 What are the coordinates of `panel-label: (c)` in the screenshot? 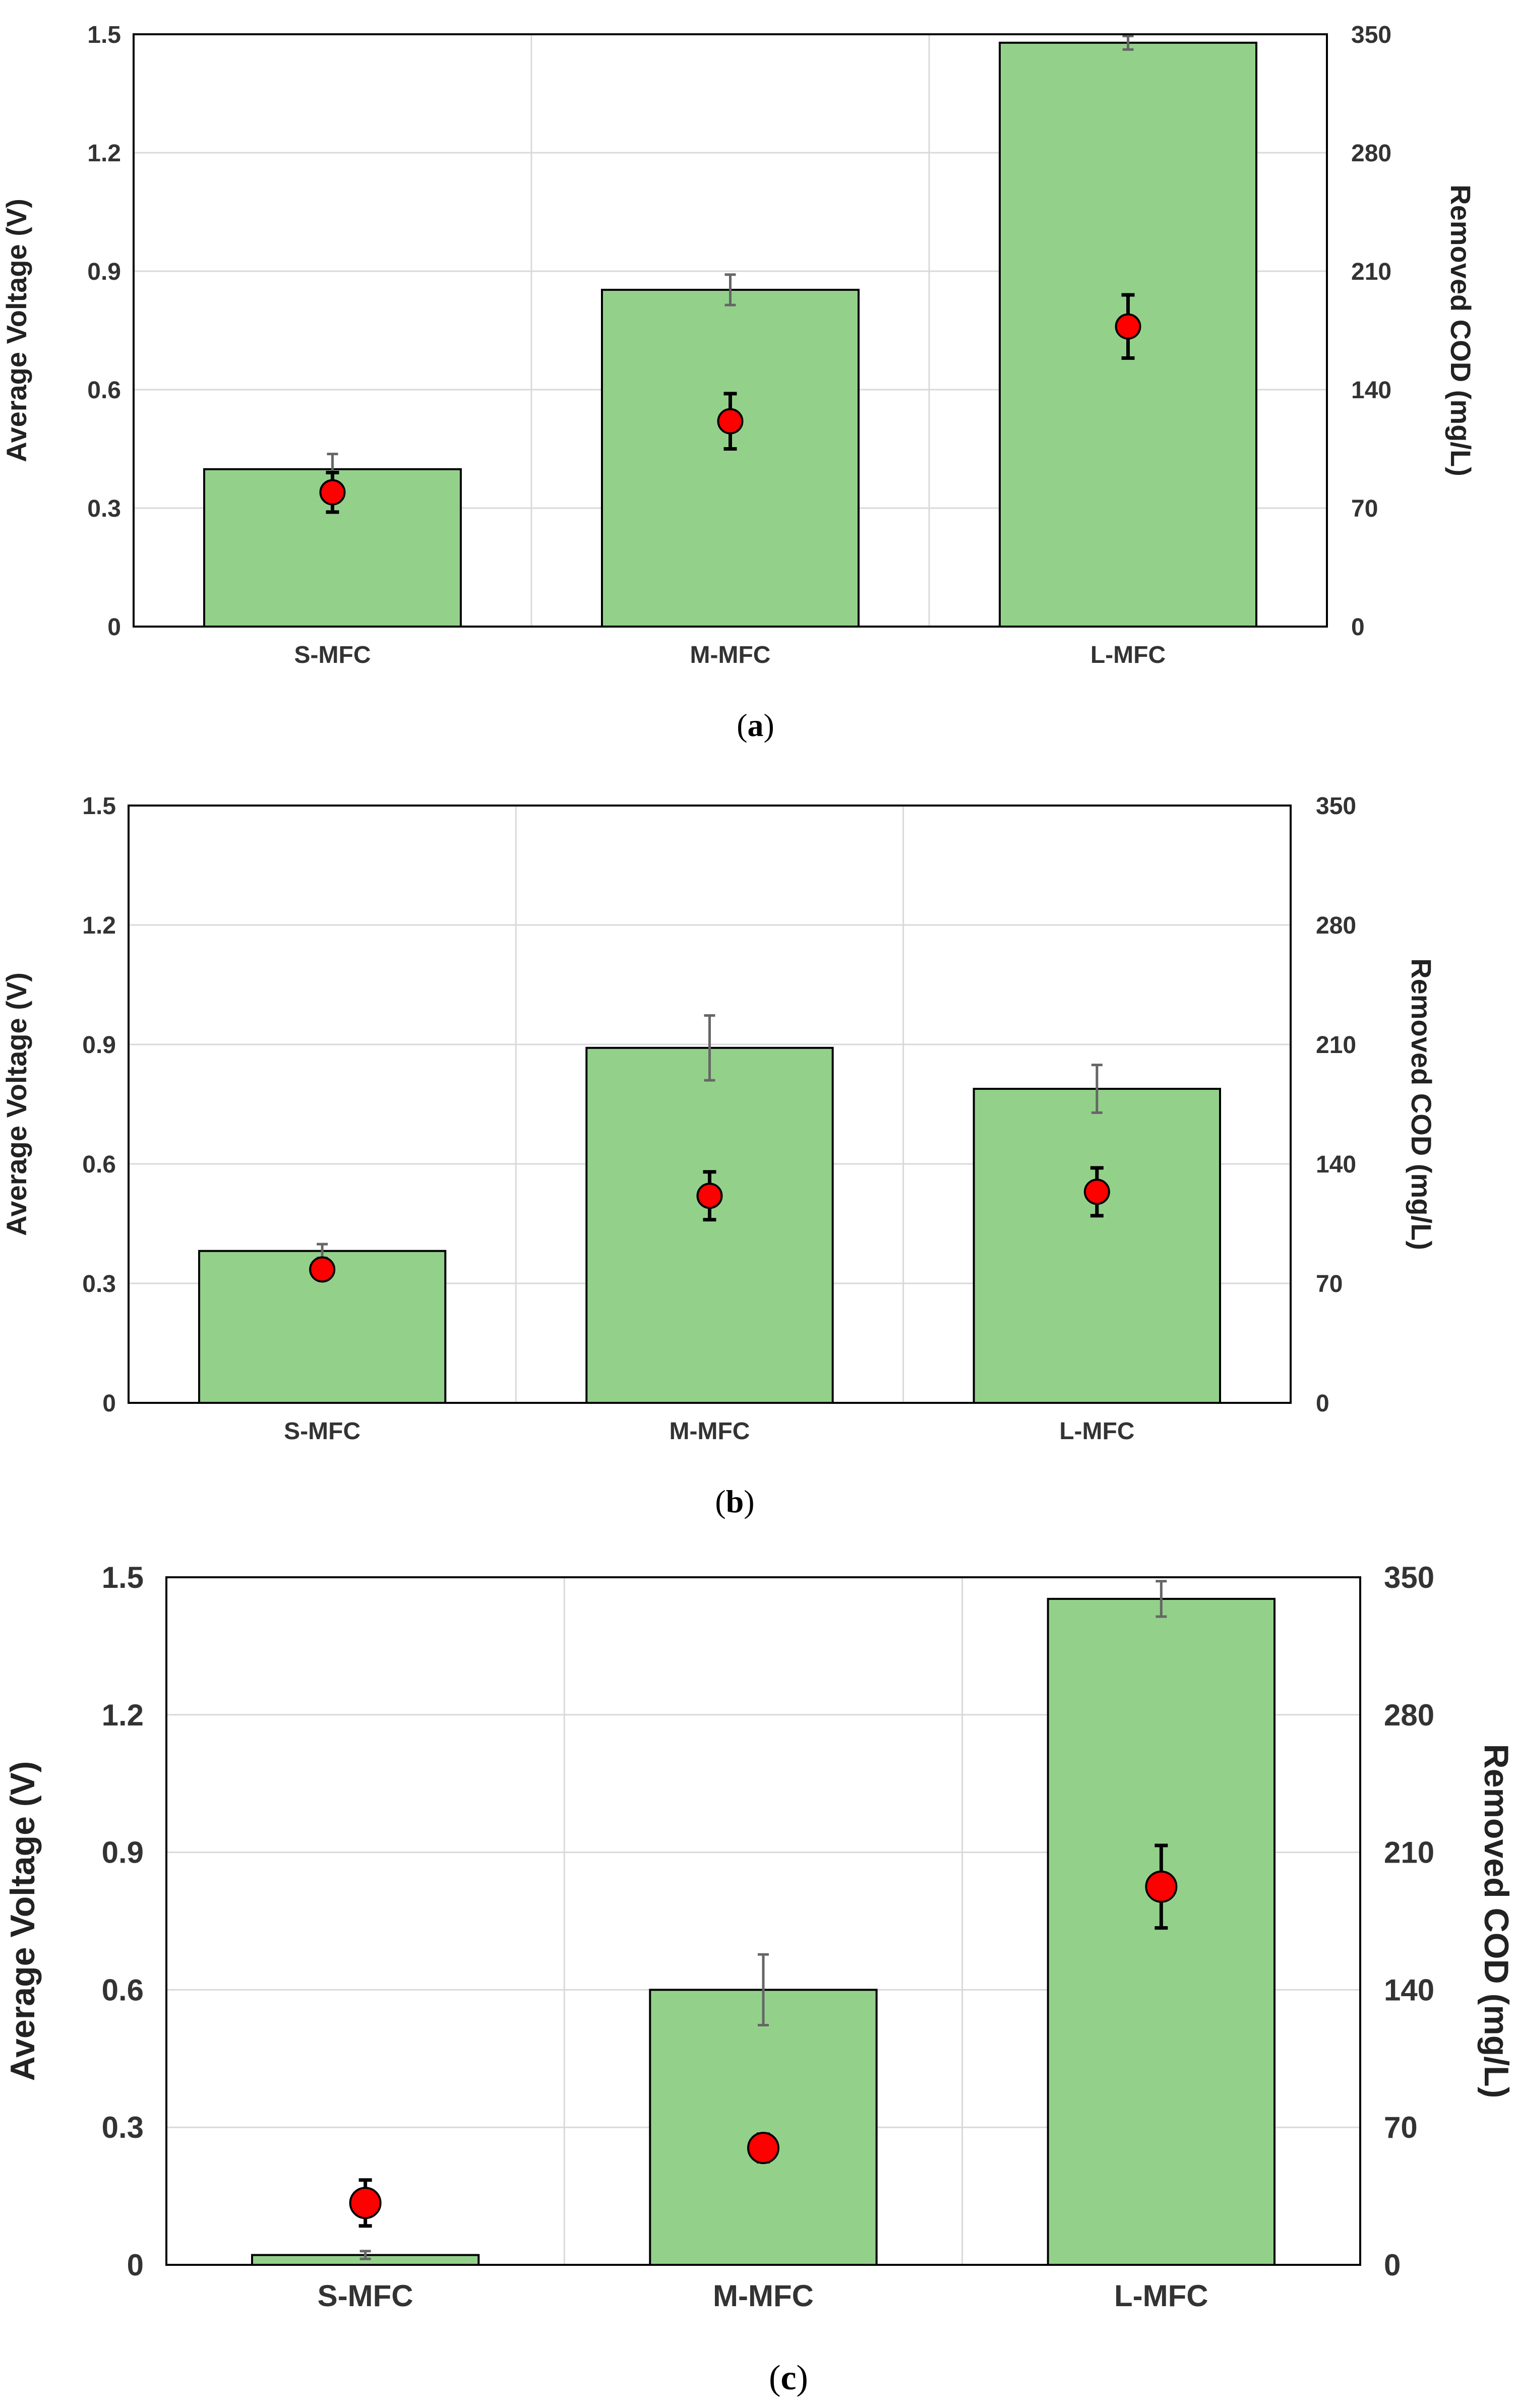 It's located at (788, 2378).